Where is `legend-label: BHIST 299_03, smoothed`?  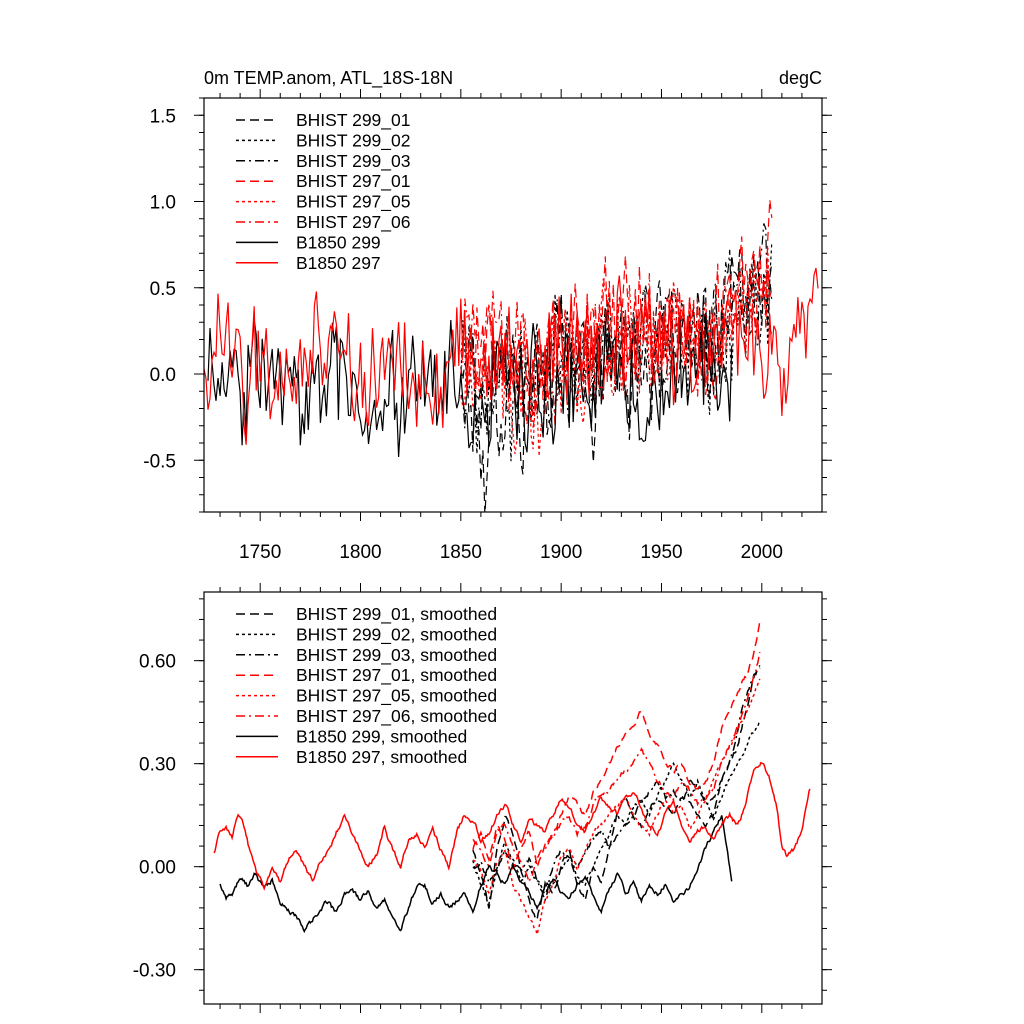
legend-label: BHIST 299_03, smoothed is located at coordinates (396, 655).